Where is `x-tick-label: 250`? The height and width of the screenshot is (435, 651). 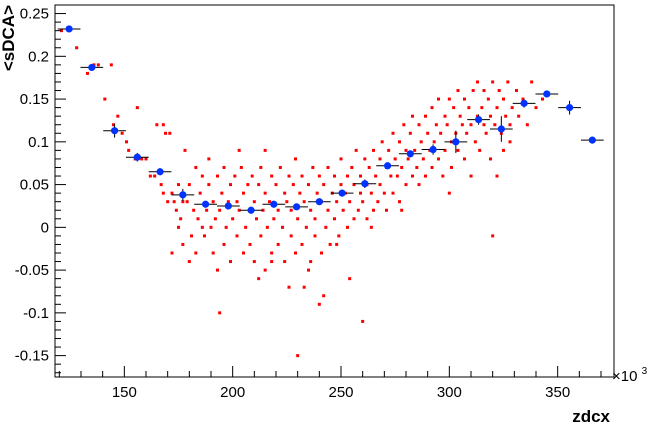 x-tick-label: 250 is located at coordinates (340, 392).